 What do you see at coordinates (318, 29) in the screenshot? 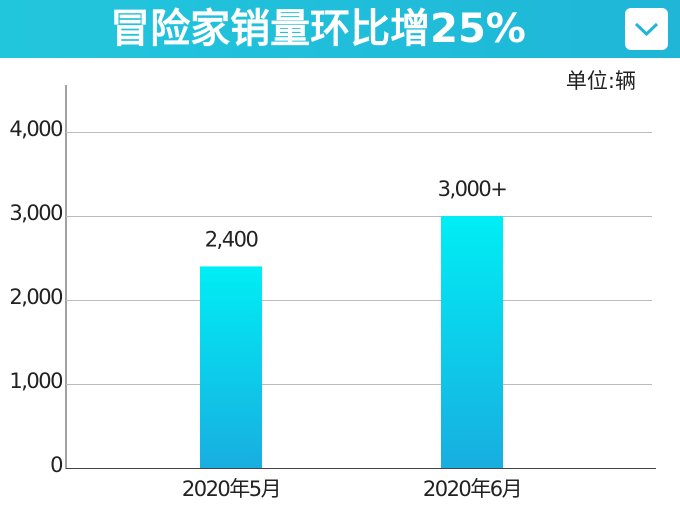
I see `chart-title: 冒险家销量环比增25%` at bounding box center [318, 29].